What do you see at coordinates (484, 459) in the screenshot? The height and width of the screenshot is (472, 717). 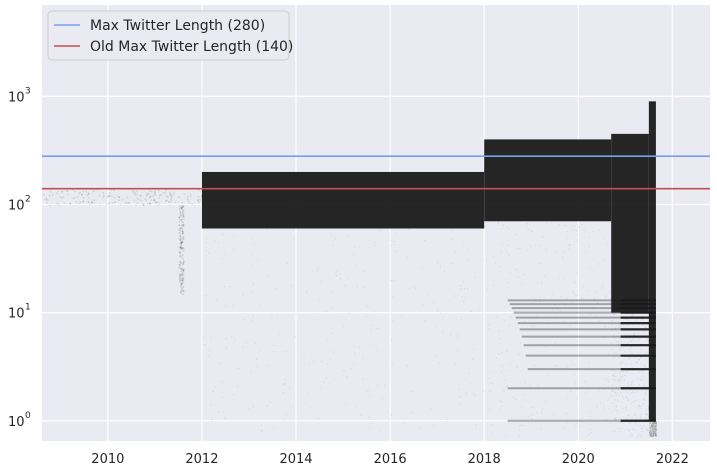 I see `x-tick-label: 2018` at bounding box center [484, 459].